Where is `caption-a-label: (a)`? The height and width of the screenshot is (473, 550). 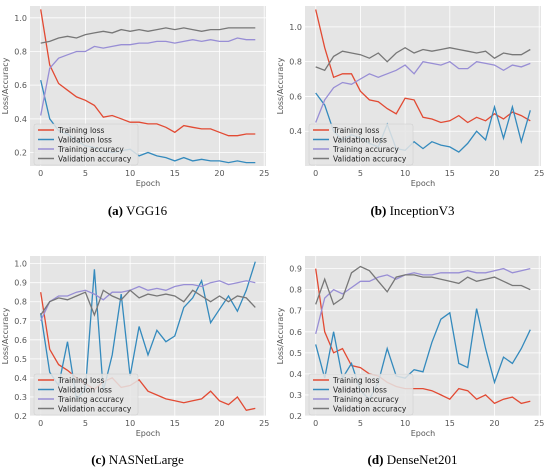
caption-a-label: (a) is located at coordinates (115, 210).